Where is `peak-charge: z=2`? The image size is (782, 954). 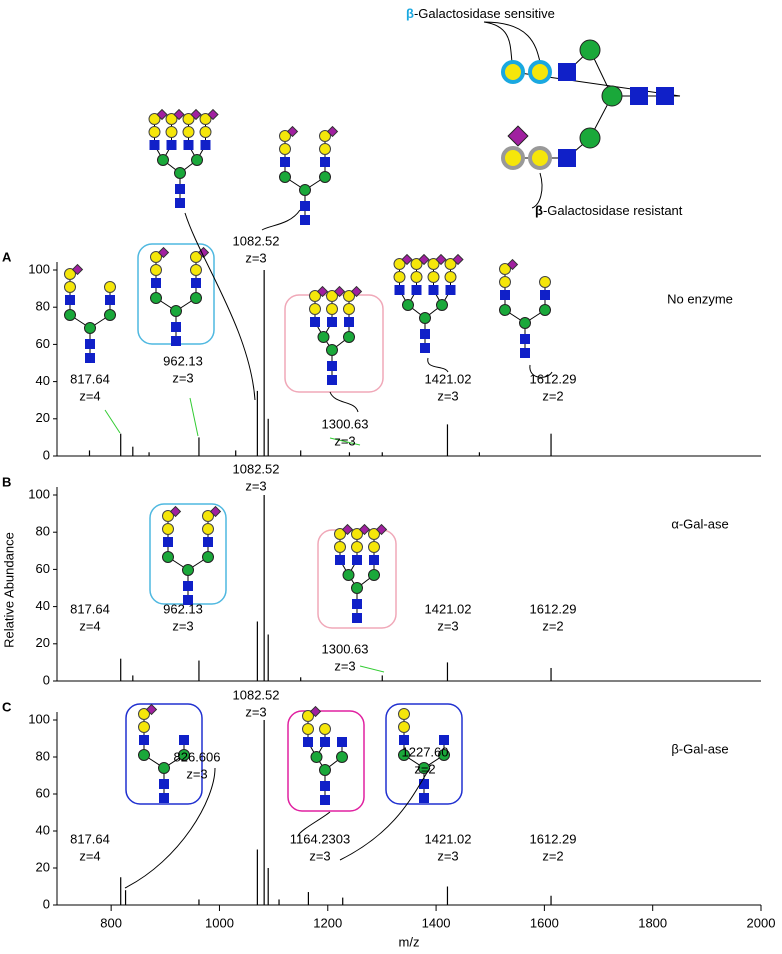
peak-charge: z=2 is located at coordinates (552, 625).